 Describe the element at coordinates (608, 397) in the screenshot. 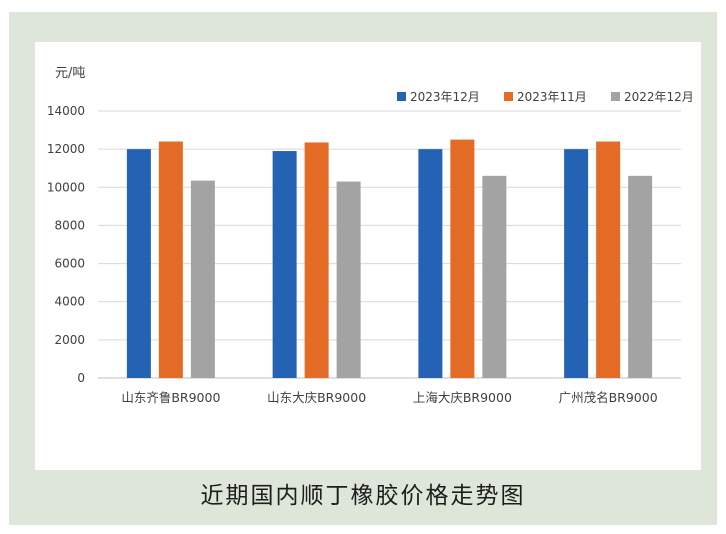

I see `x-tick-label: 广州茂名BR9000` at that location.